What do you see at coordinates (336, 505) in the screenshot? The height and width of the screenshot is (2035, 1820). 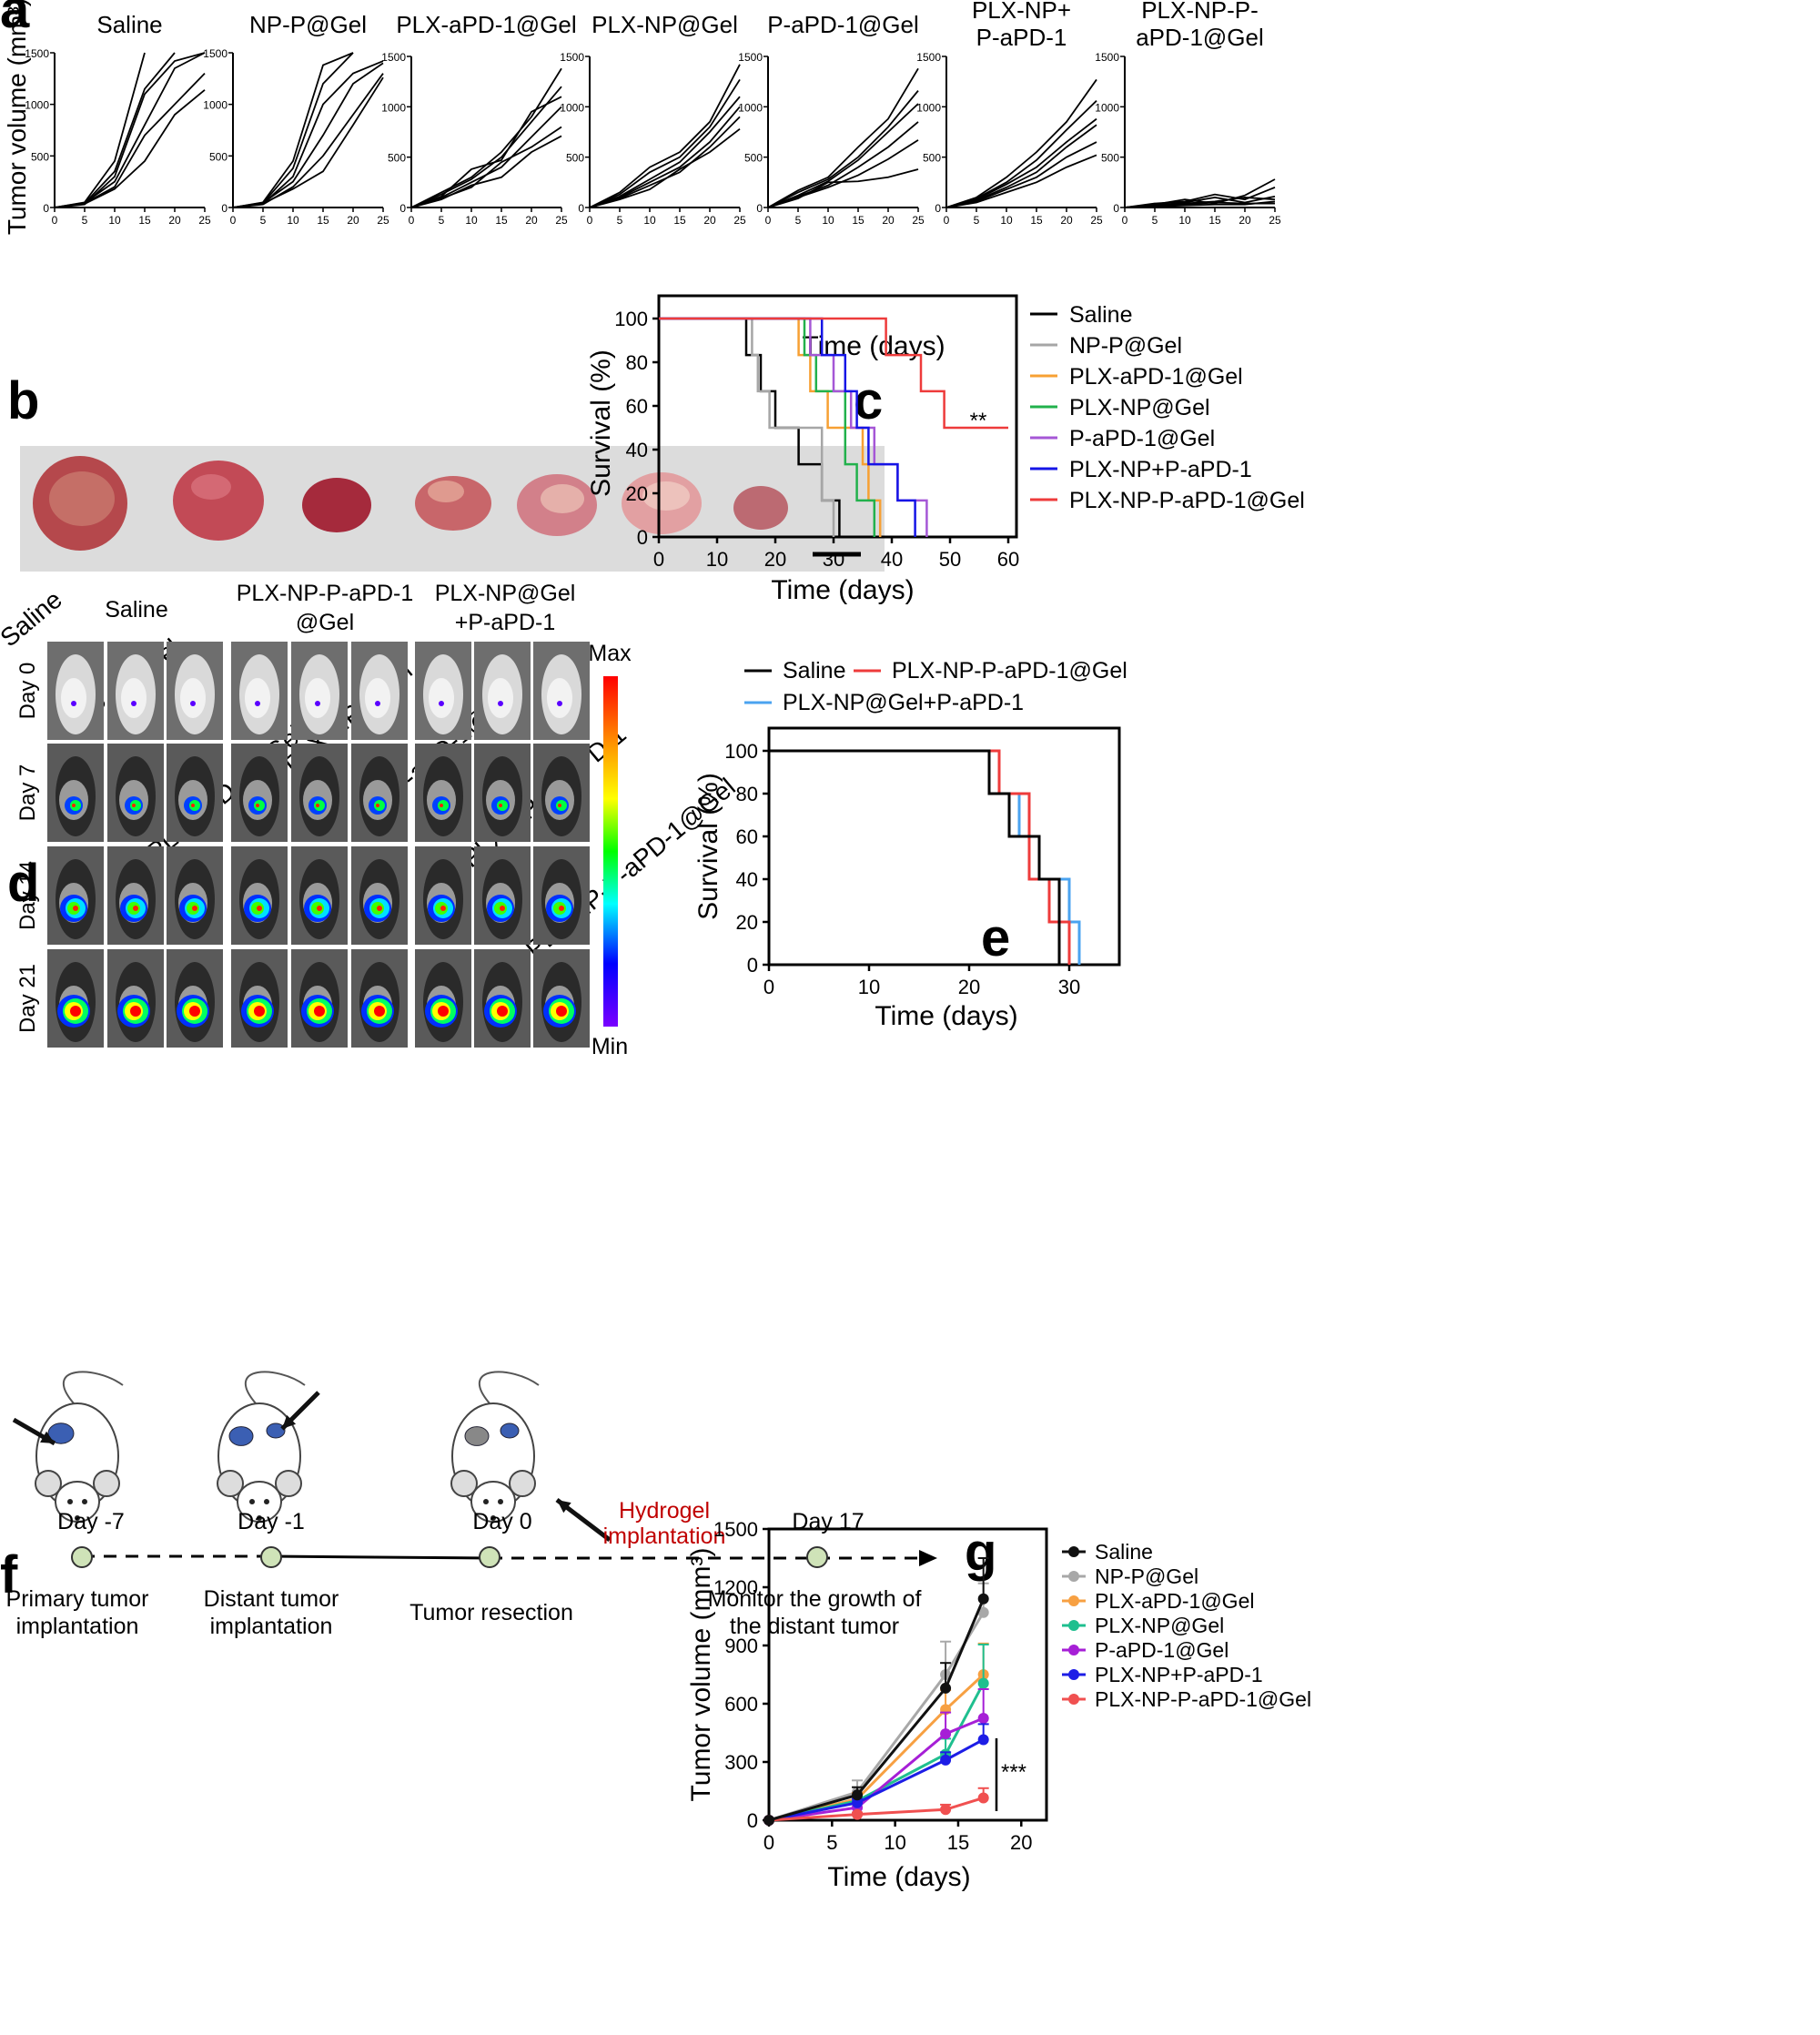 I see `tumor-plx-apd1-gel` at bounding box center [336, 505].